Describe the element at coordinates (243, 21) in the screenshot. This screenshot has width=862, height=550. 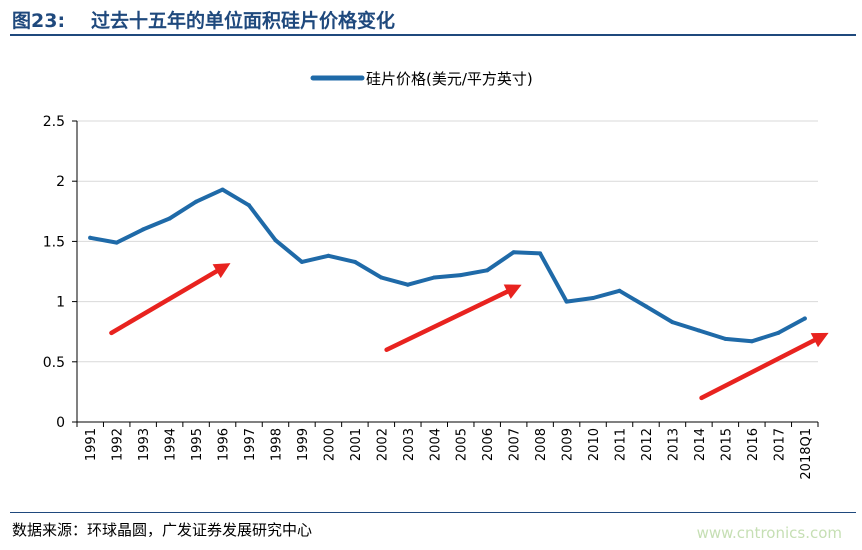
I see `figure-title-text: 过去十五年的单位面积硅片价格变化` at that location.